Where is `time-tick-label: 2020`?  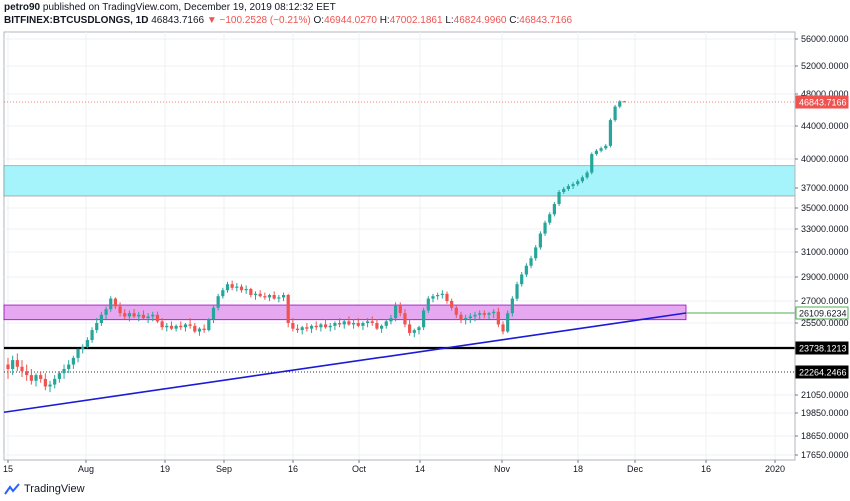 time-tick-label: 2020 is located at coordinates (775, 469).